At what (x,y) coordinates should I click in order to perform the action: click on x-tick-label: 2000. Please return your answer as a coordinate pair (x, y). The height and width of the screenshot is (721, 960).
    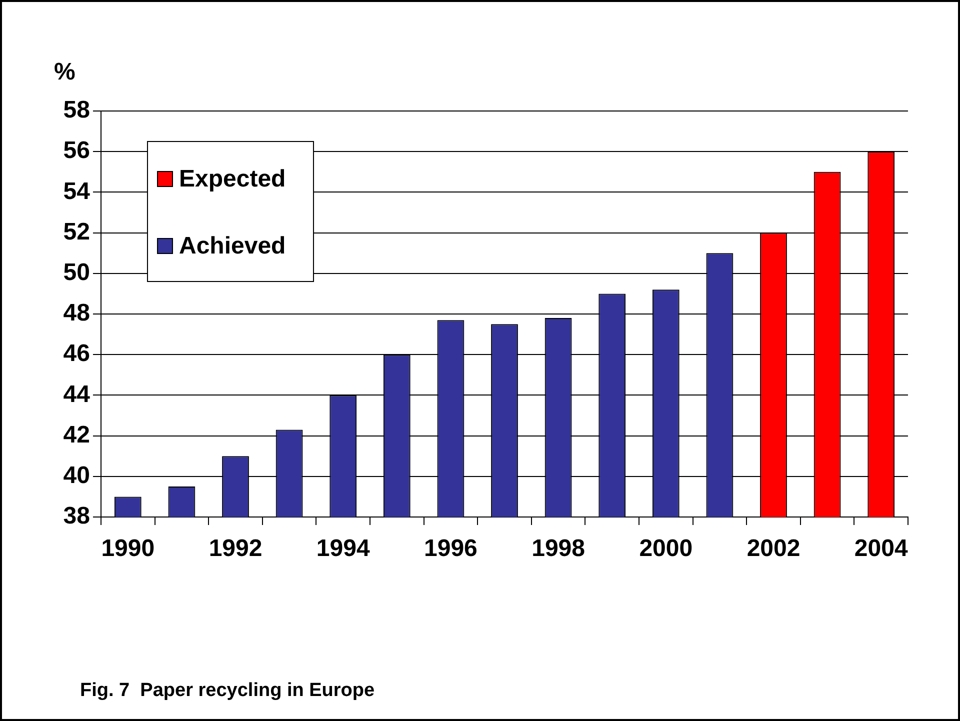
    Looking at the image, I should click on (666, 548).